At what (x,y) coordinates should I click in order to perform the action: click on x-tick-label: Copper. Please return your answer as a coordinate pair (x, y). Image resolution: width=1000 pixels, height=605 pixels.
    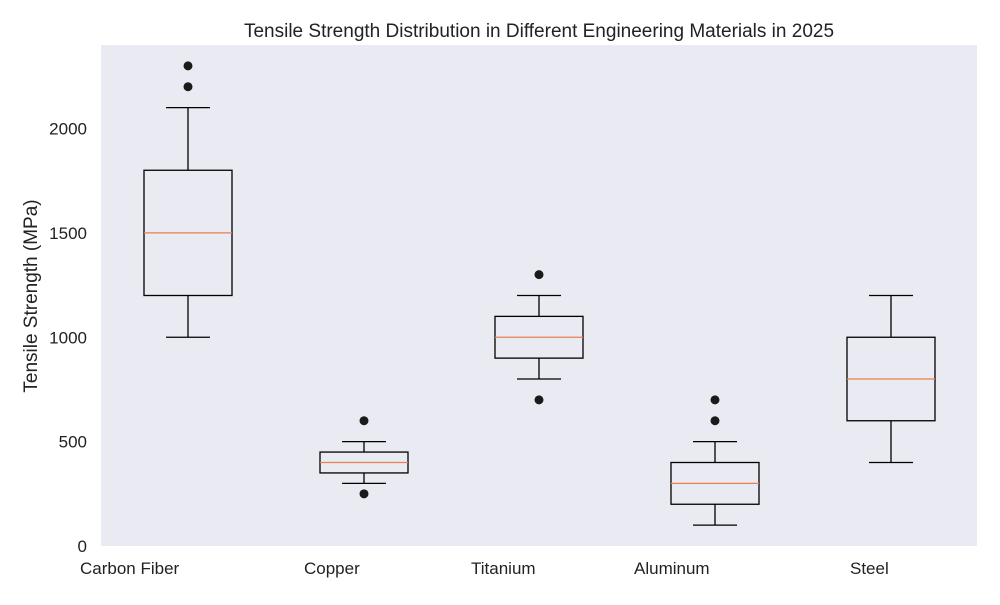
    Looking at the image, I should click on (332, 568).